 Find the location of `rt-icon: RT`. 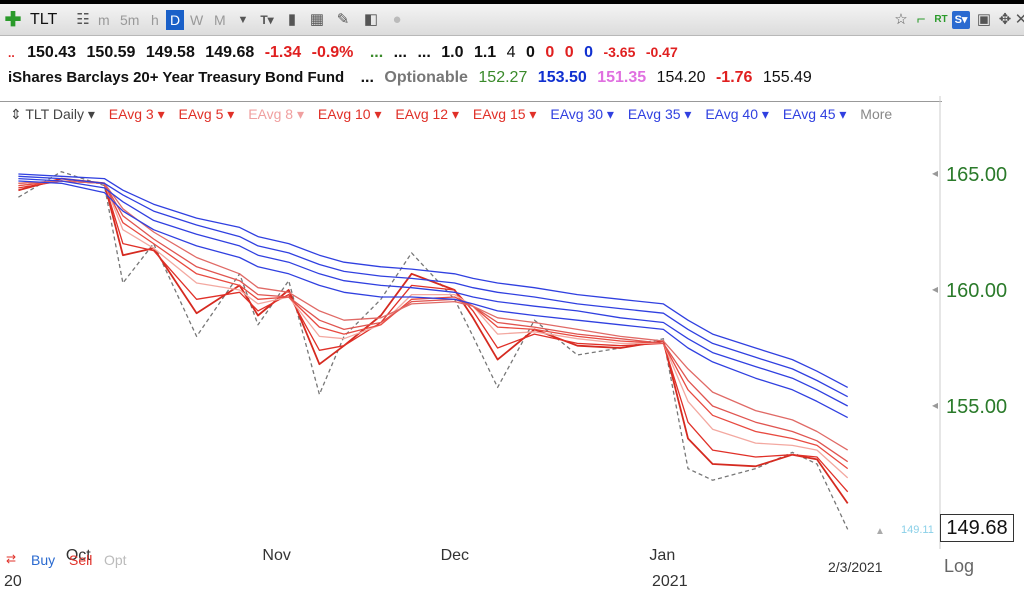

rt-icon: RT is located at coordinates (941, 19).